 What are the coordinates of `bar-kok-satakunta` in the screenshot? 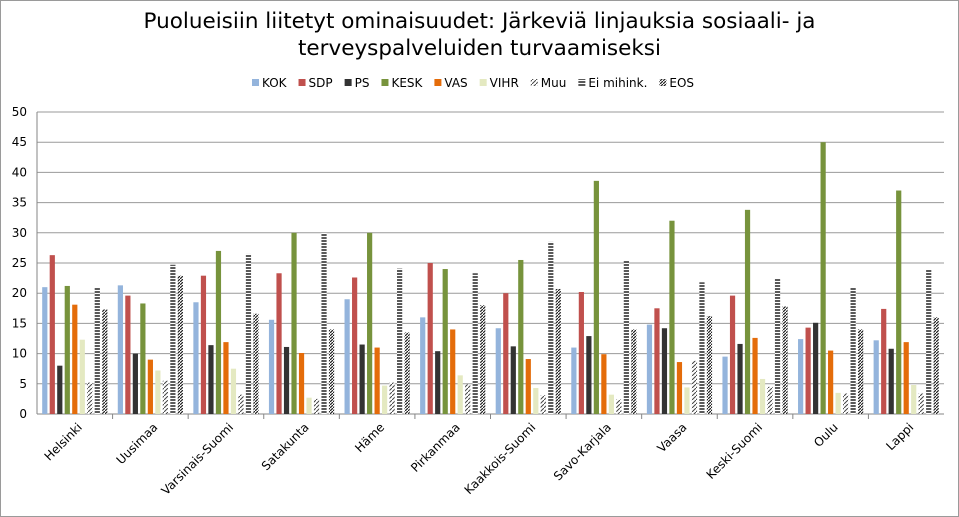 It's located at (271, 366).